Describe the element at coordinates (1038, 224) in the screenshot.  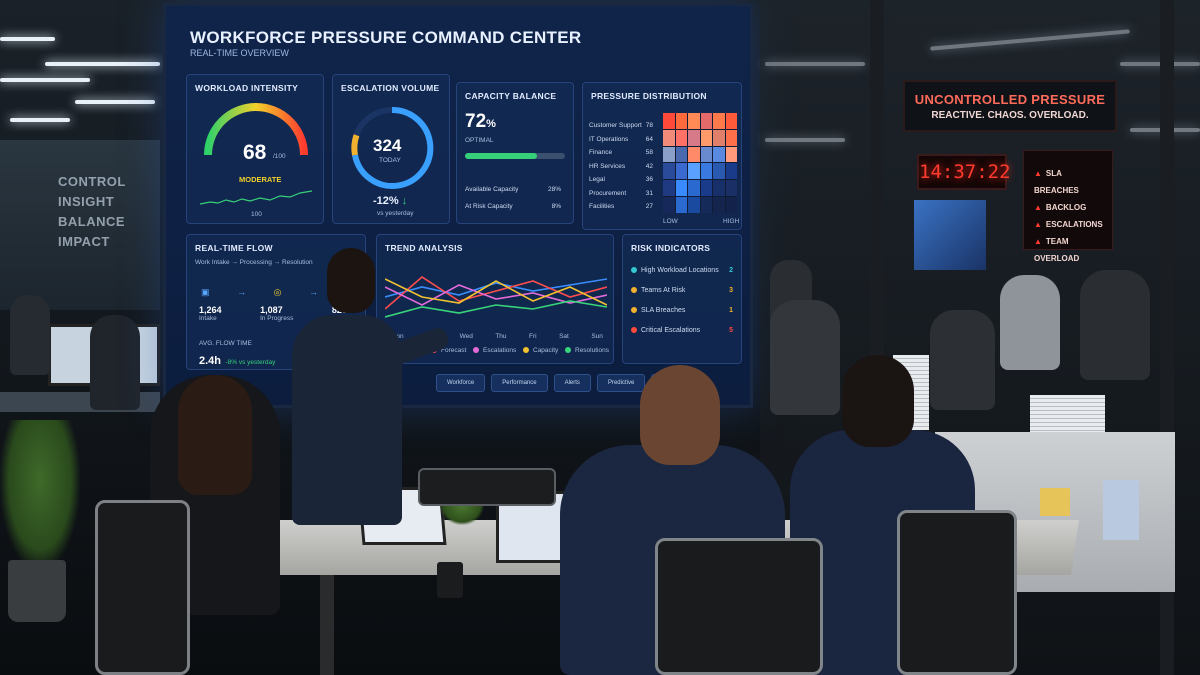
I see `warning-icon: ▲` at that location.